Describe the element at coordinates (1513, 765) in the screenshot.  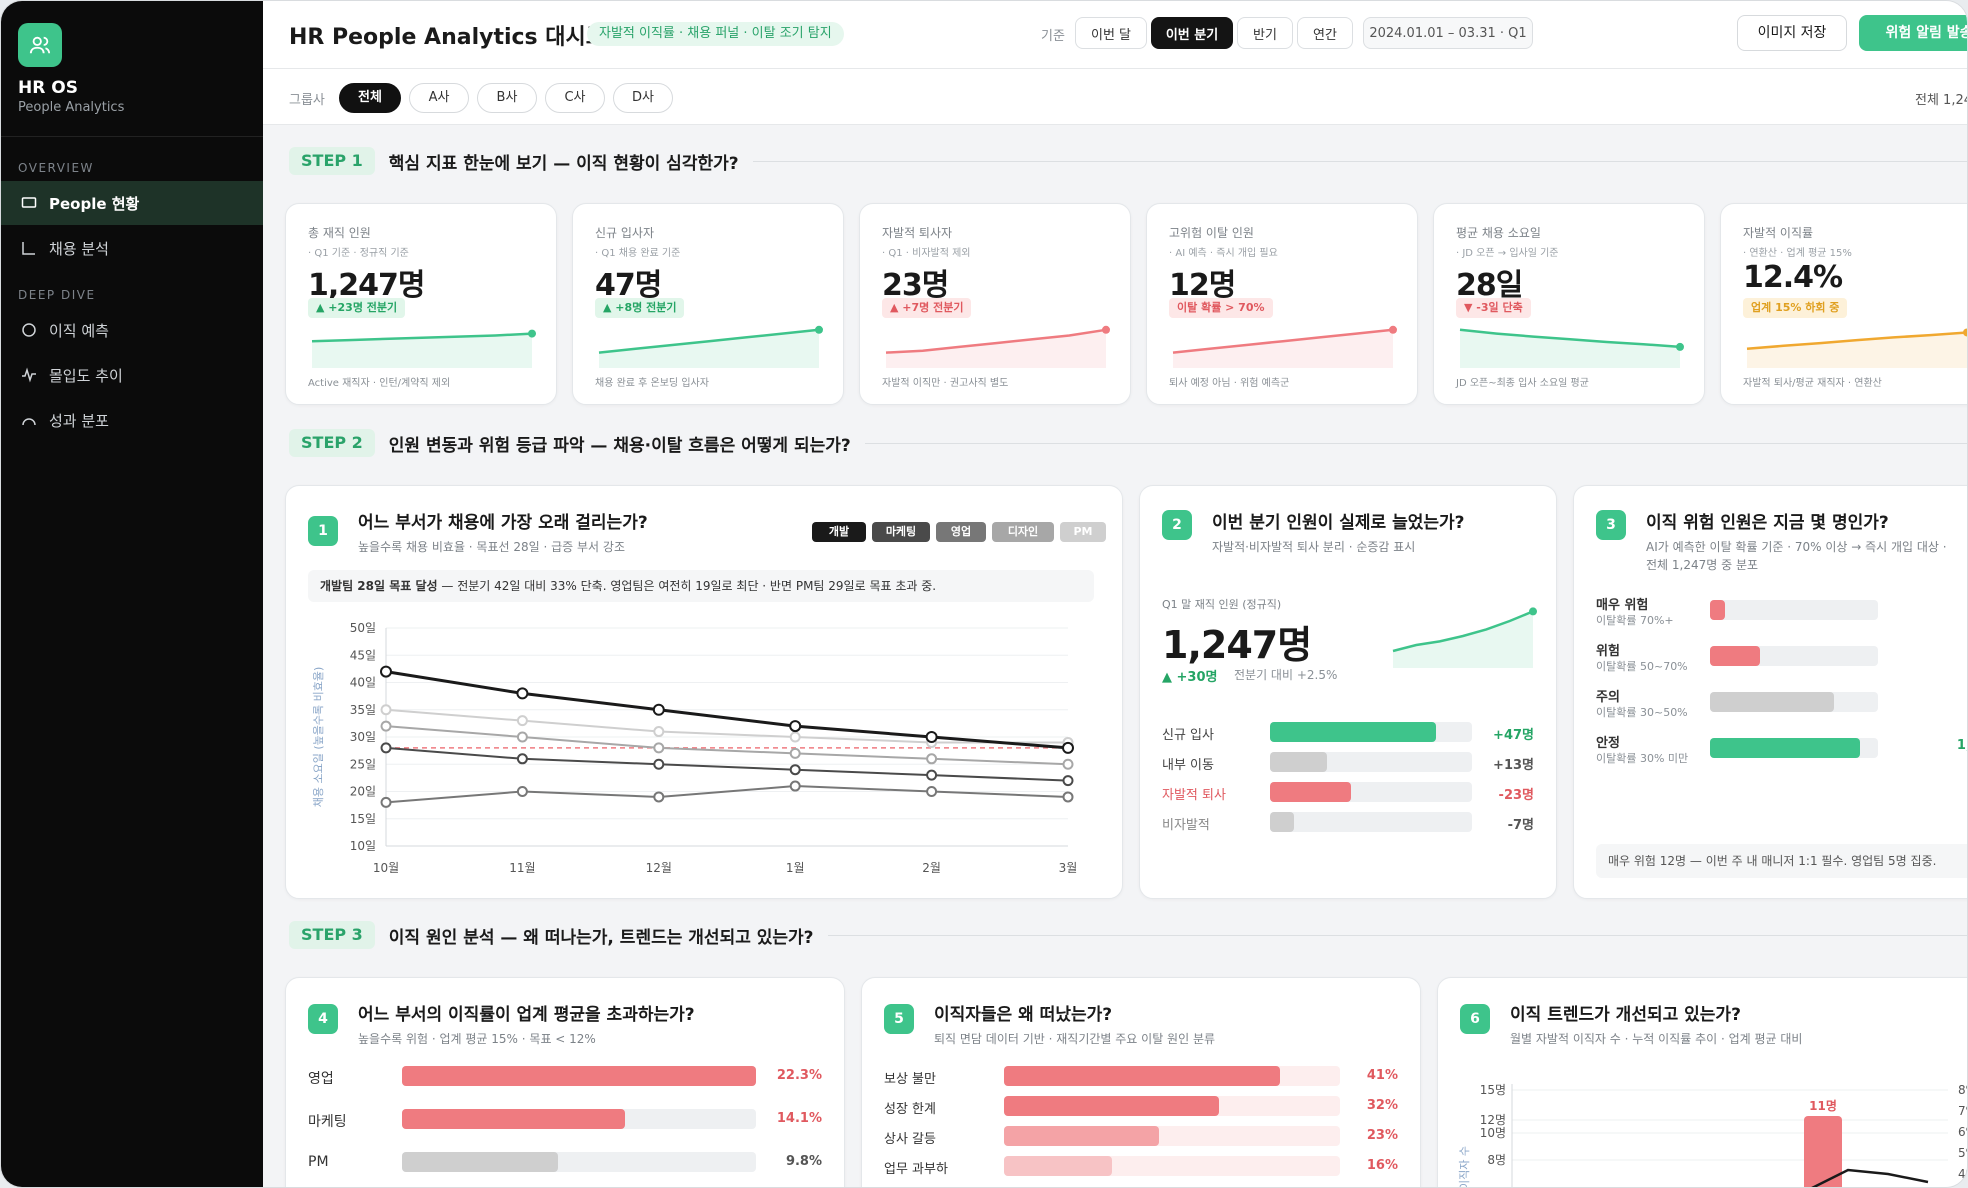
I see `change-row-value: +13명` at that location.